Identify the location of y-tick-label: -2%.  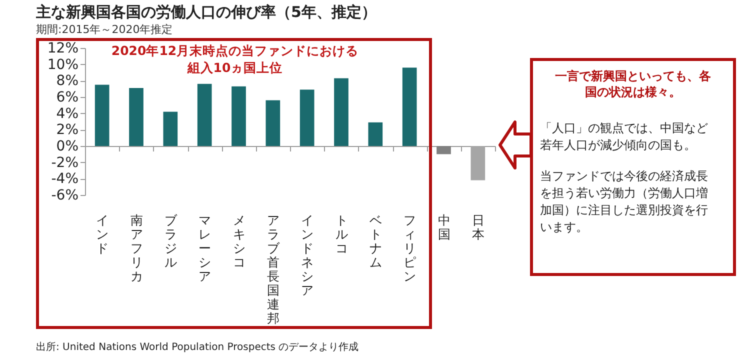
(64, 162).